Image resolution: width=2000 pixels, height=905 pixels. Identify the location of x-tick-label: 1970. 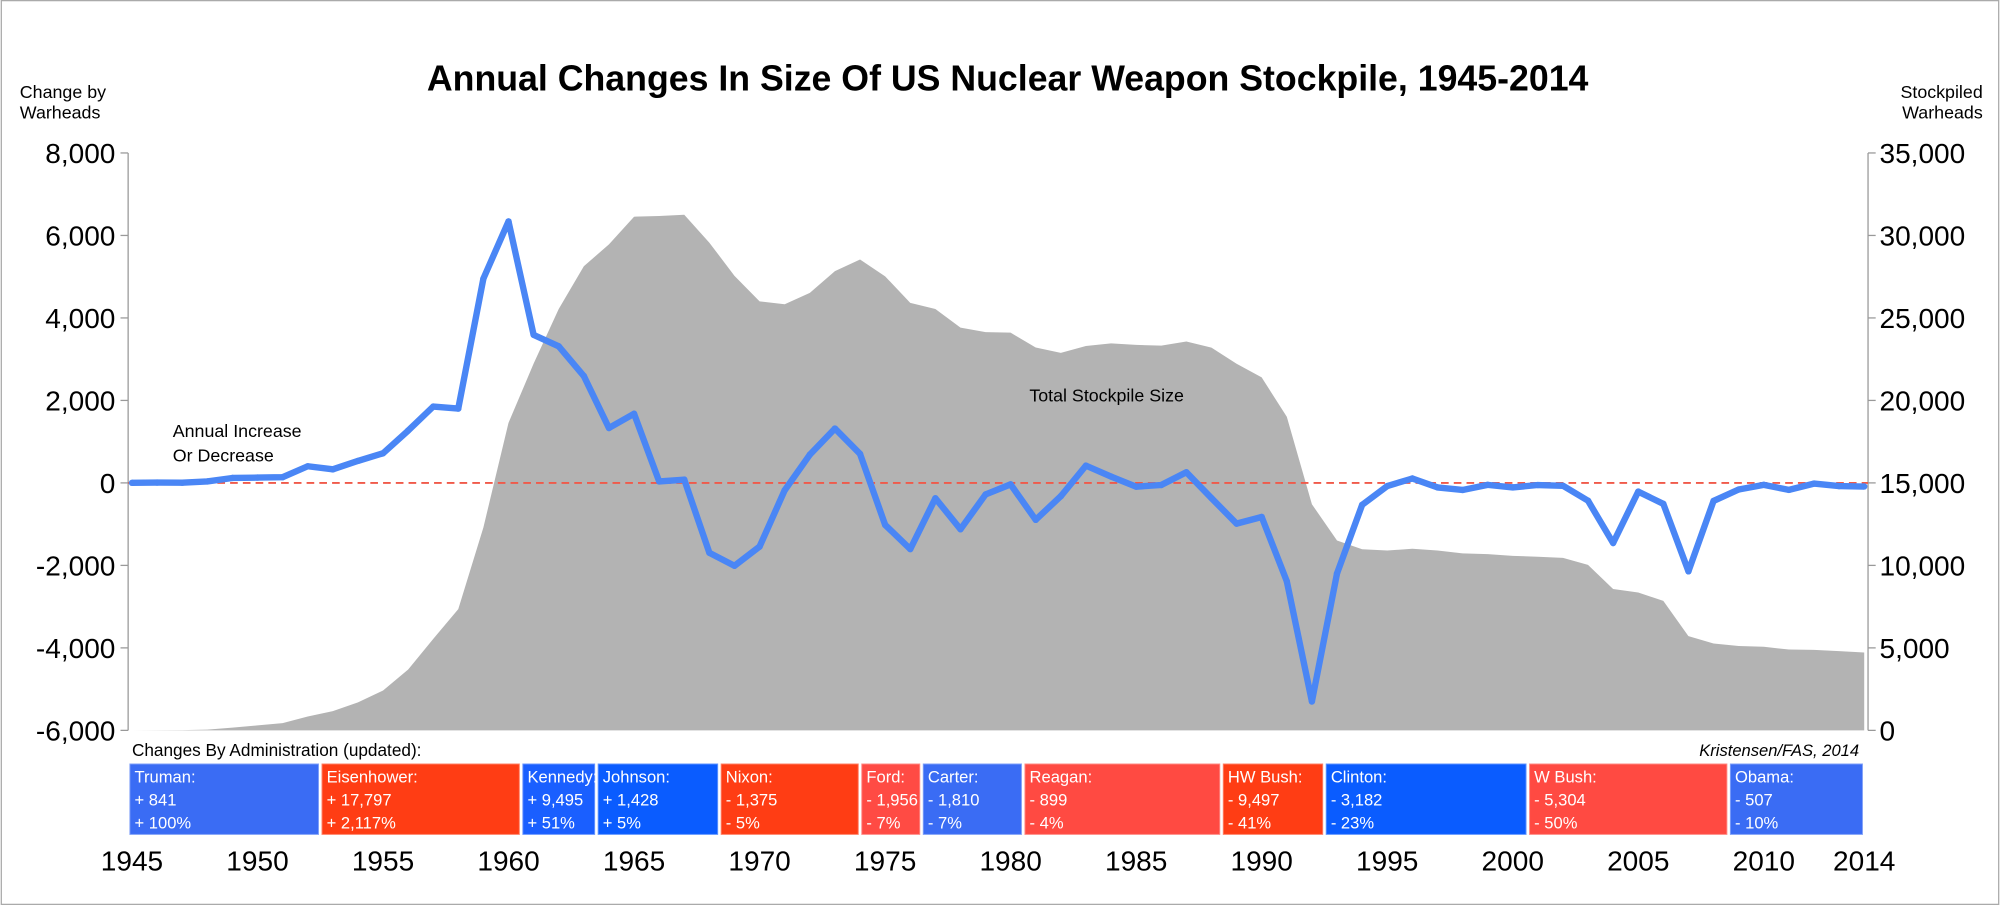
(759, 861).